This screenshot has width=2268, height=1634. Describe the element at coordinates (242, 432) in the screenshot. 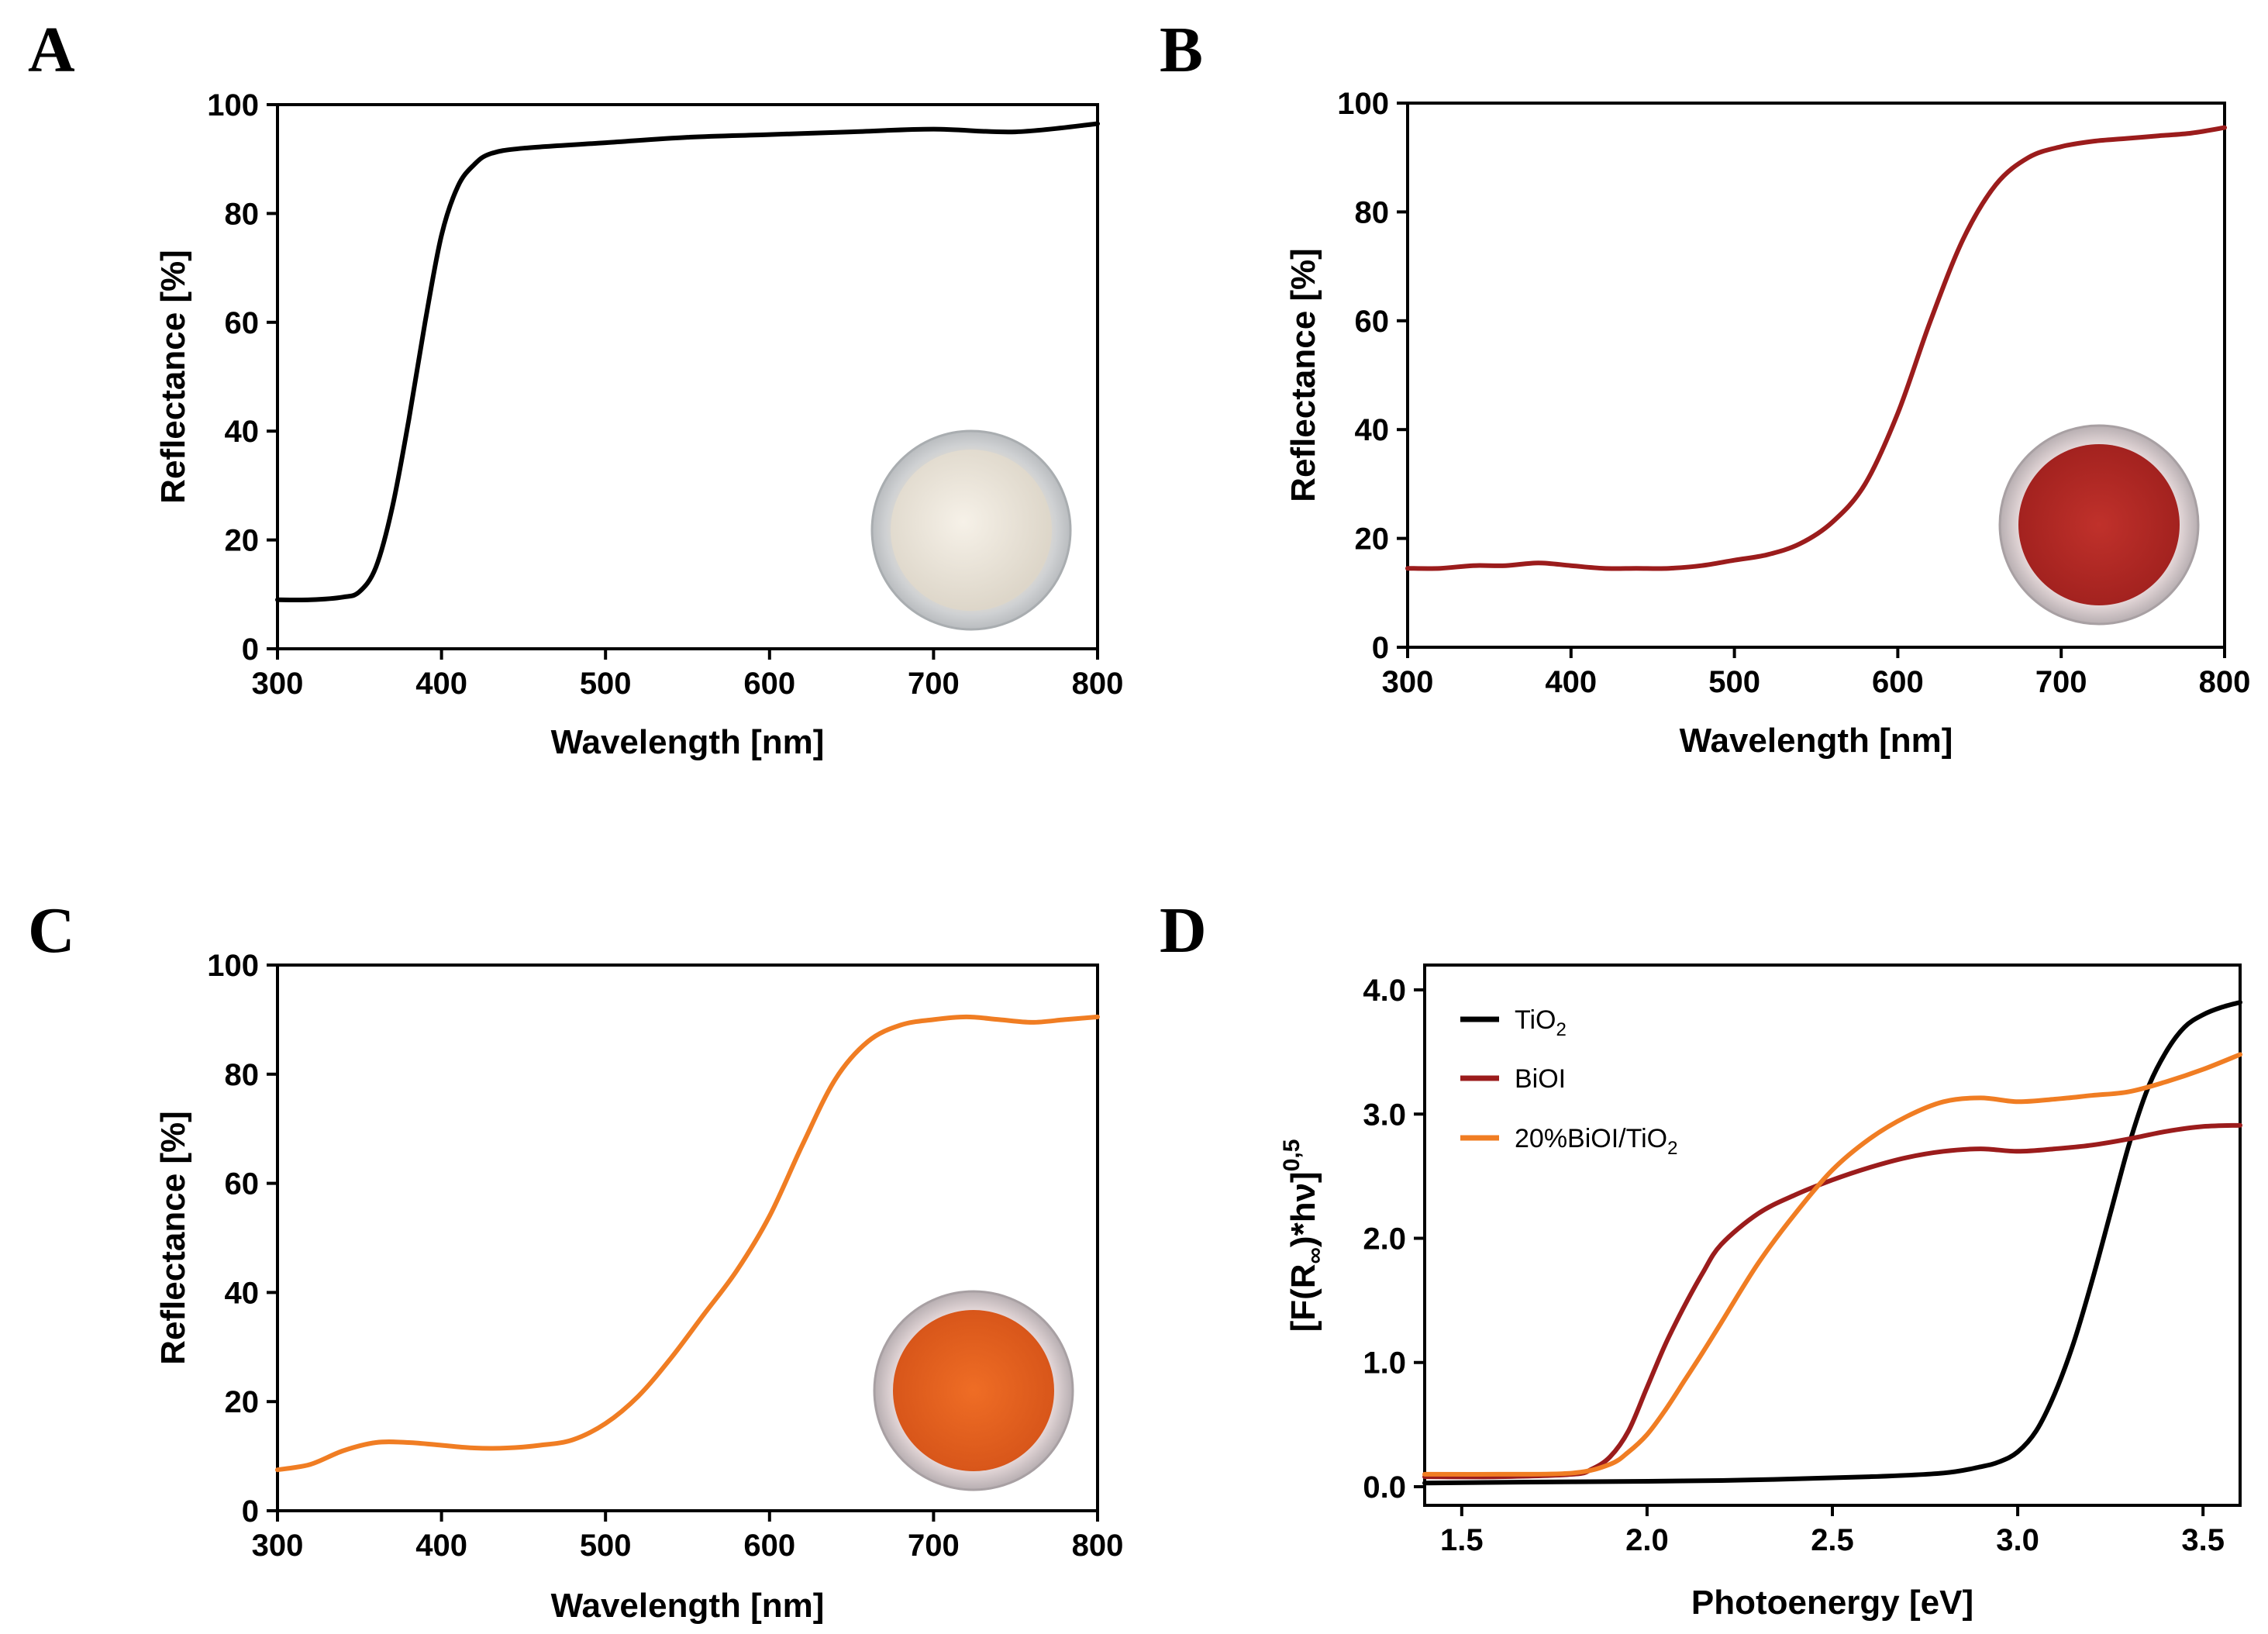

I see `y-tick-label-a-2: 40` at that location.